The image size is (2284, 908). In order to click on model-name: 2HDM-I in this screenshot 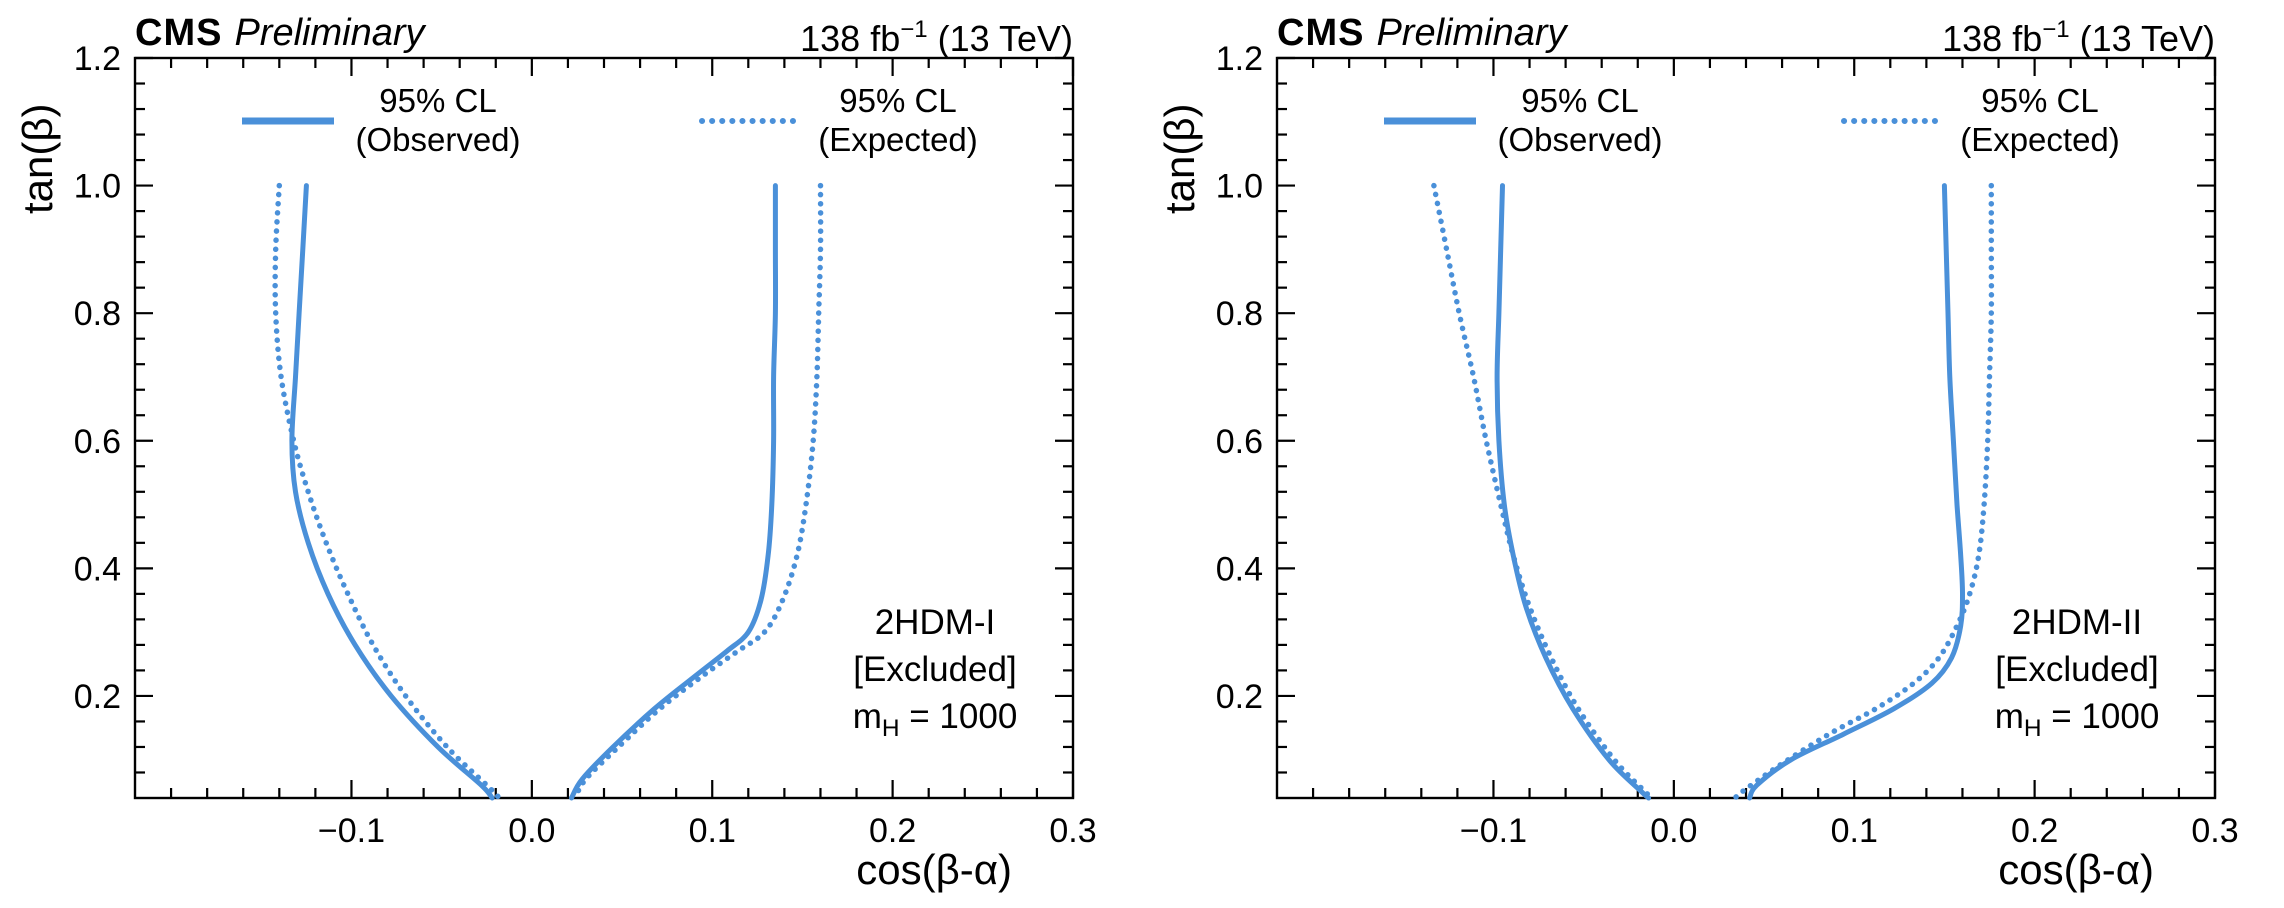, I will do `click(935, 622)`.